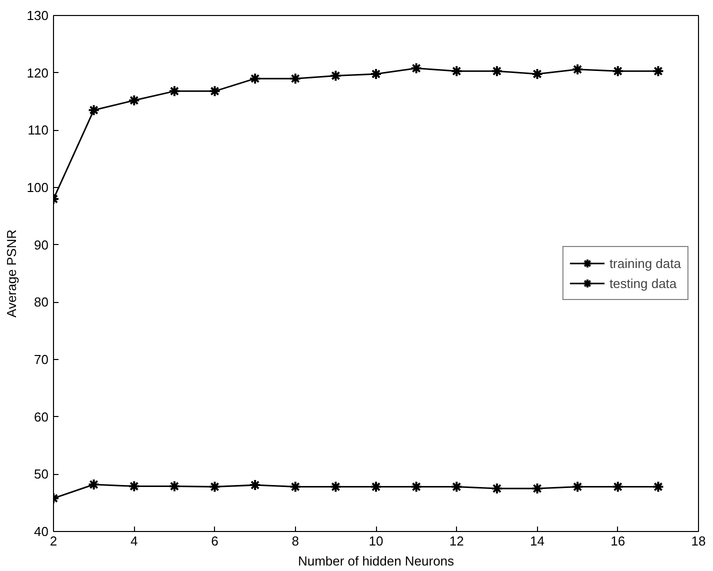 Image resolution: width=713 pixels, height=571 pixels. Describe the element at coordinates (645, 263) in the screenshot. I see `legend-label: training data` at that location.